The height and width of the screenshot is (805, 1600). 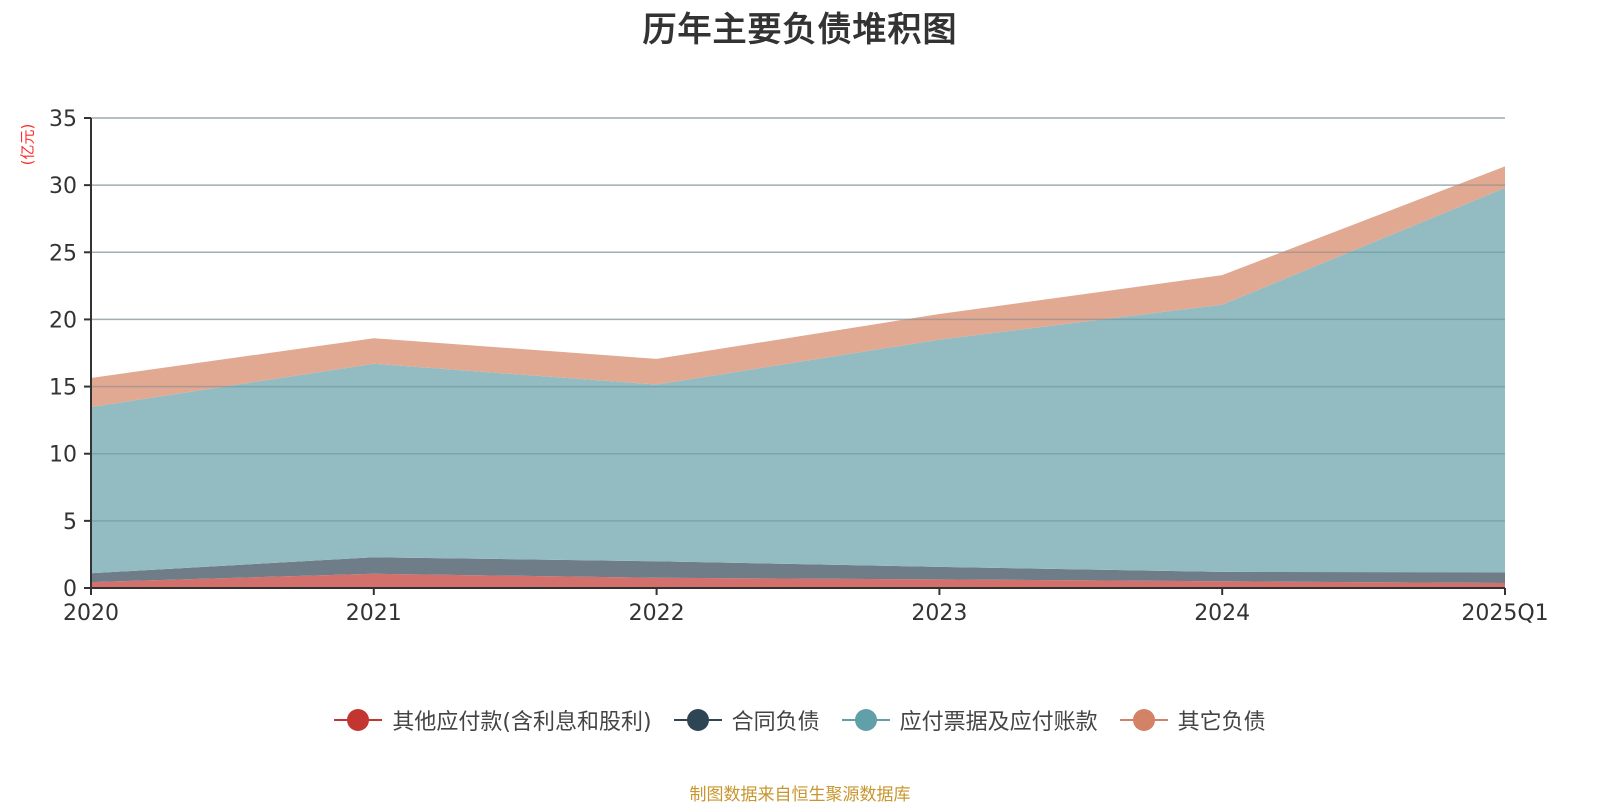 What do you see at coordinates (1221, 722) in the screenshot?
I see `legend-label: 其它负债` at bounding box center [1221, 722].